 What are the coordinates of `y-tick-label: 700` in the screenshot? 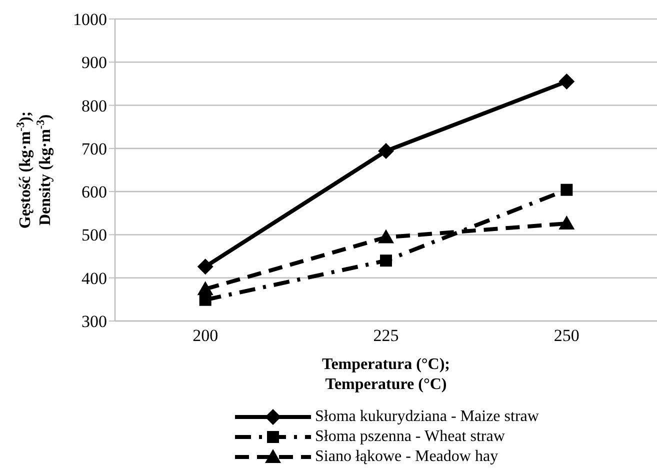 It's located at (94, 148).